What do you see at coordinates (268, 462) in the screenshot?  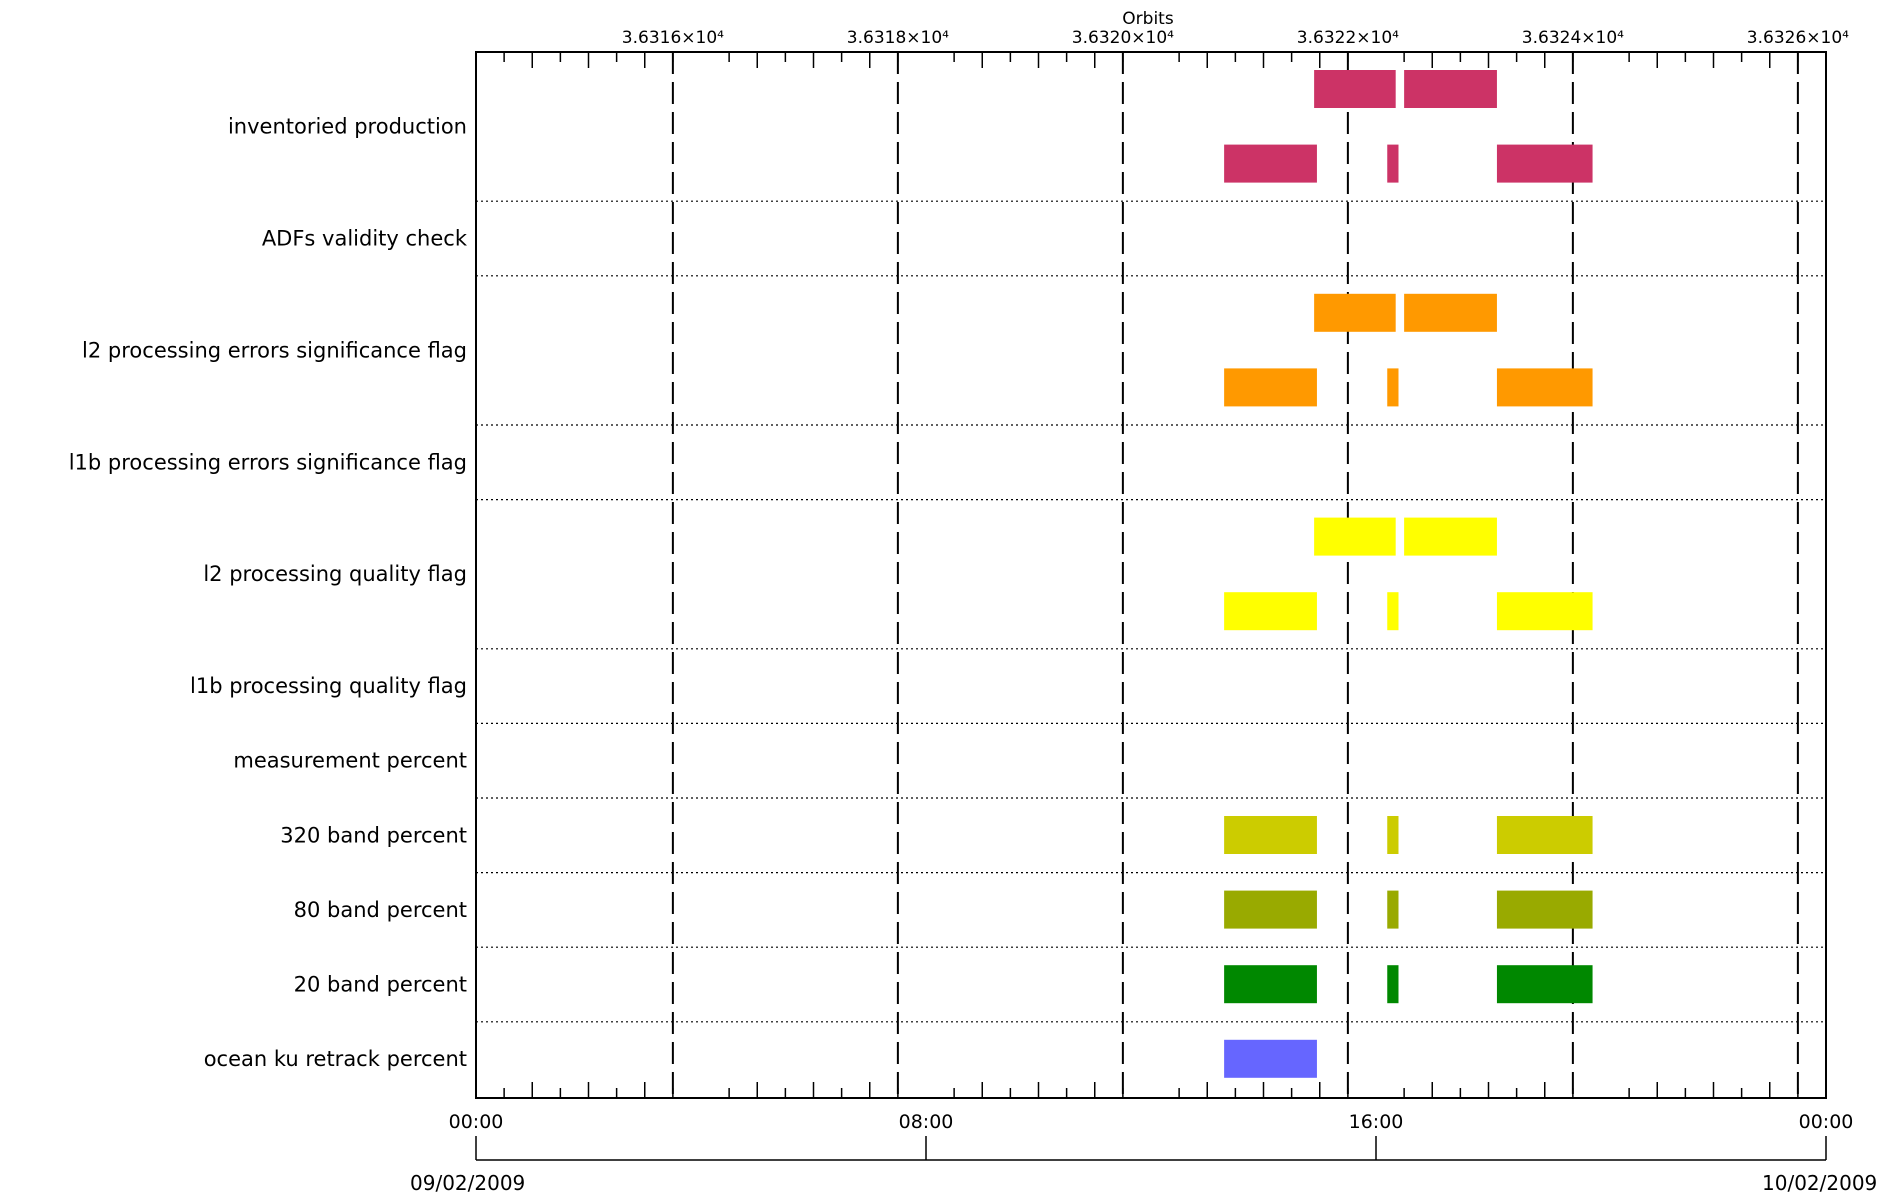 I see `row-label: l1b processing errors significance flag` at bounding box center [268, 462].